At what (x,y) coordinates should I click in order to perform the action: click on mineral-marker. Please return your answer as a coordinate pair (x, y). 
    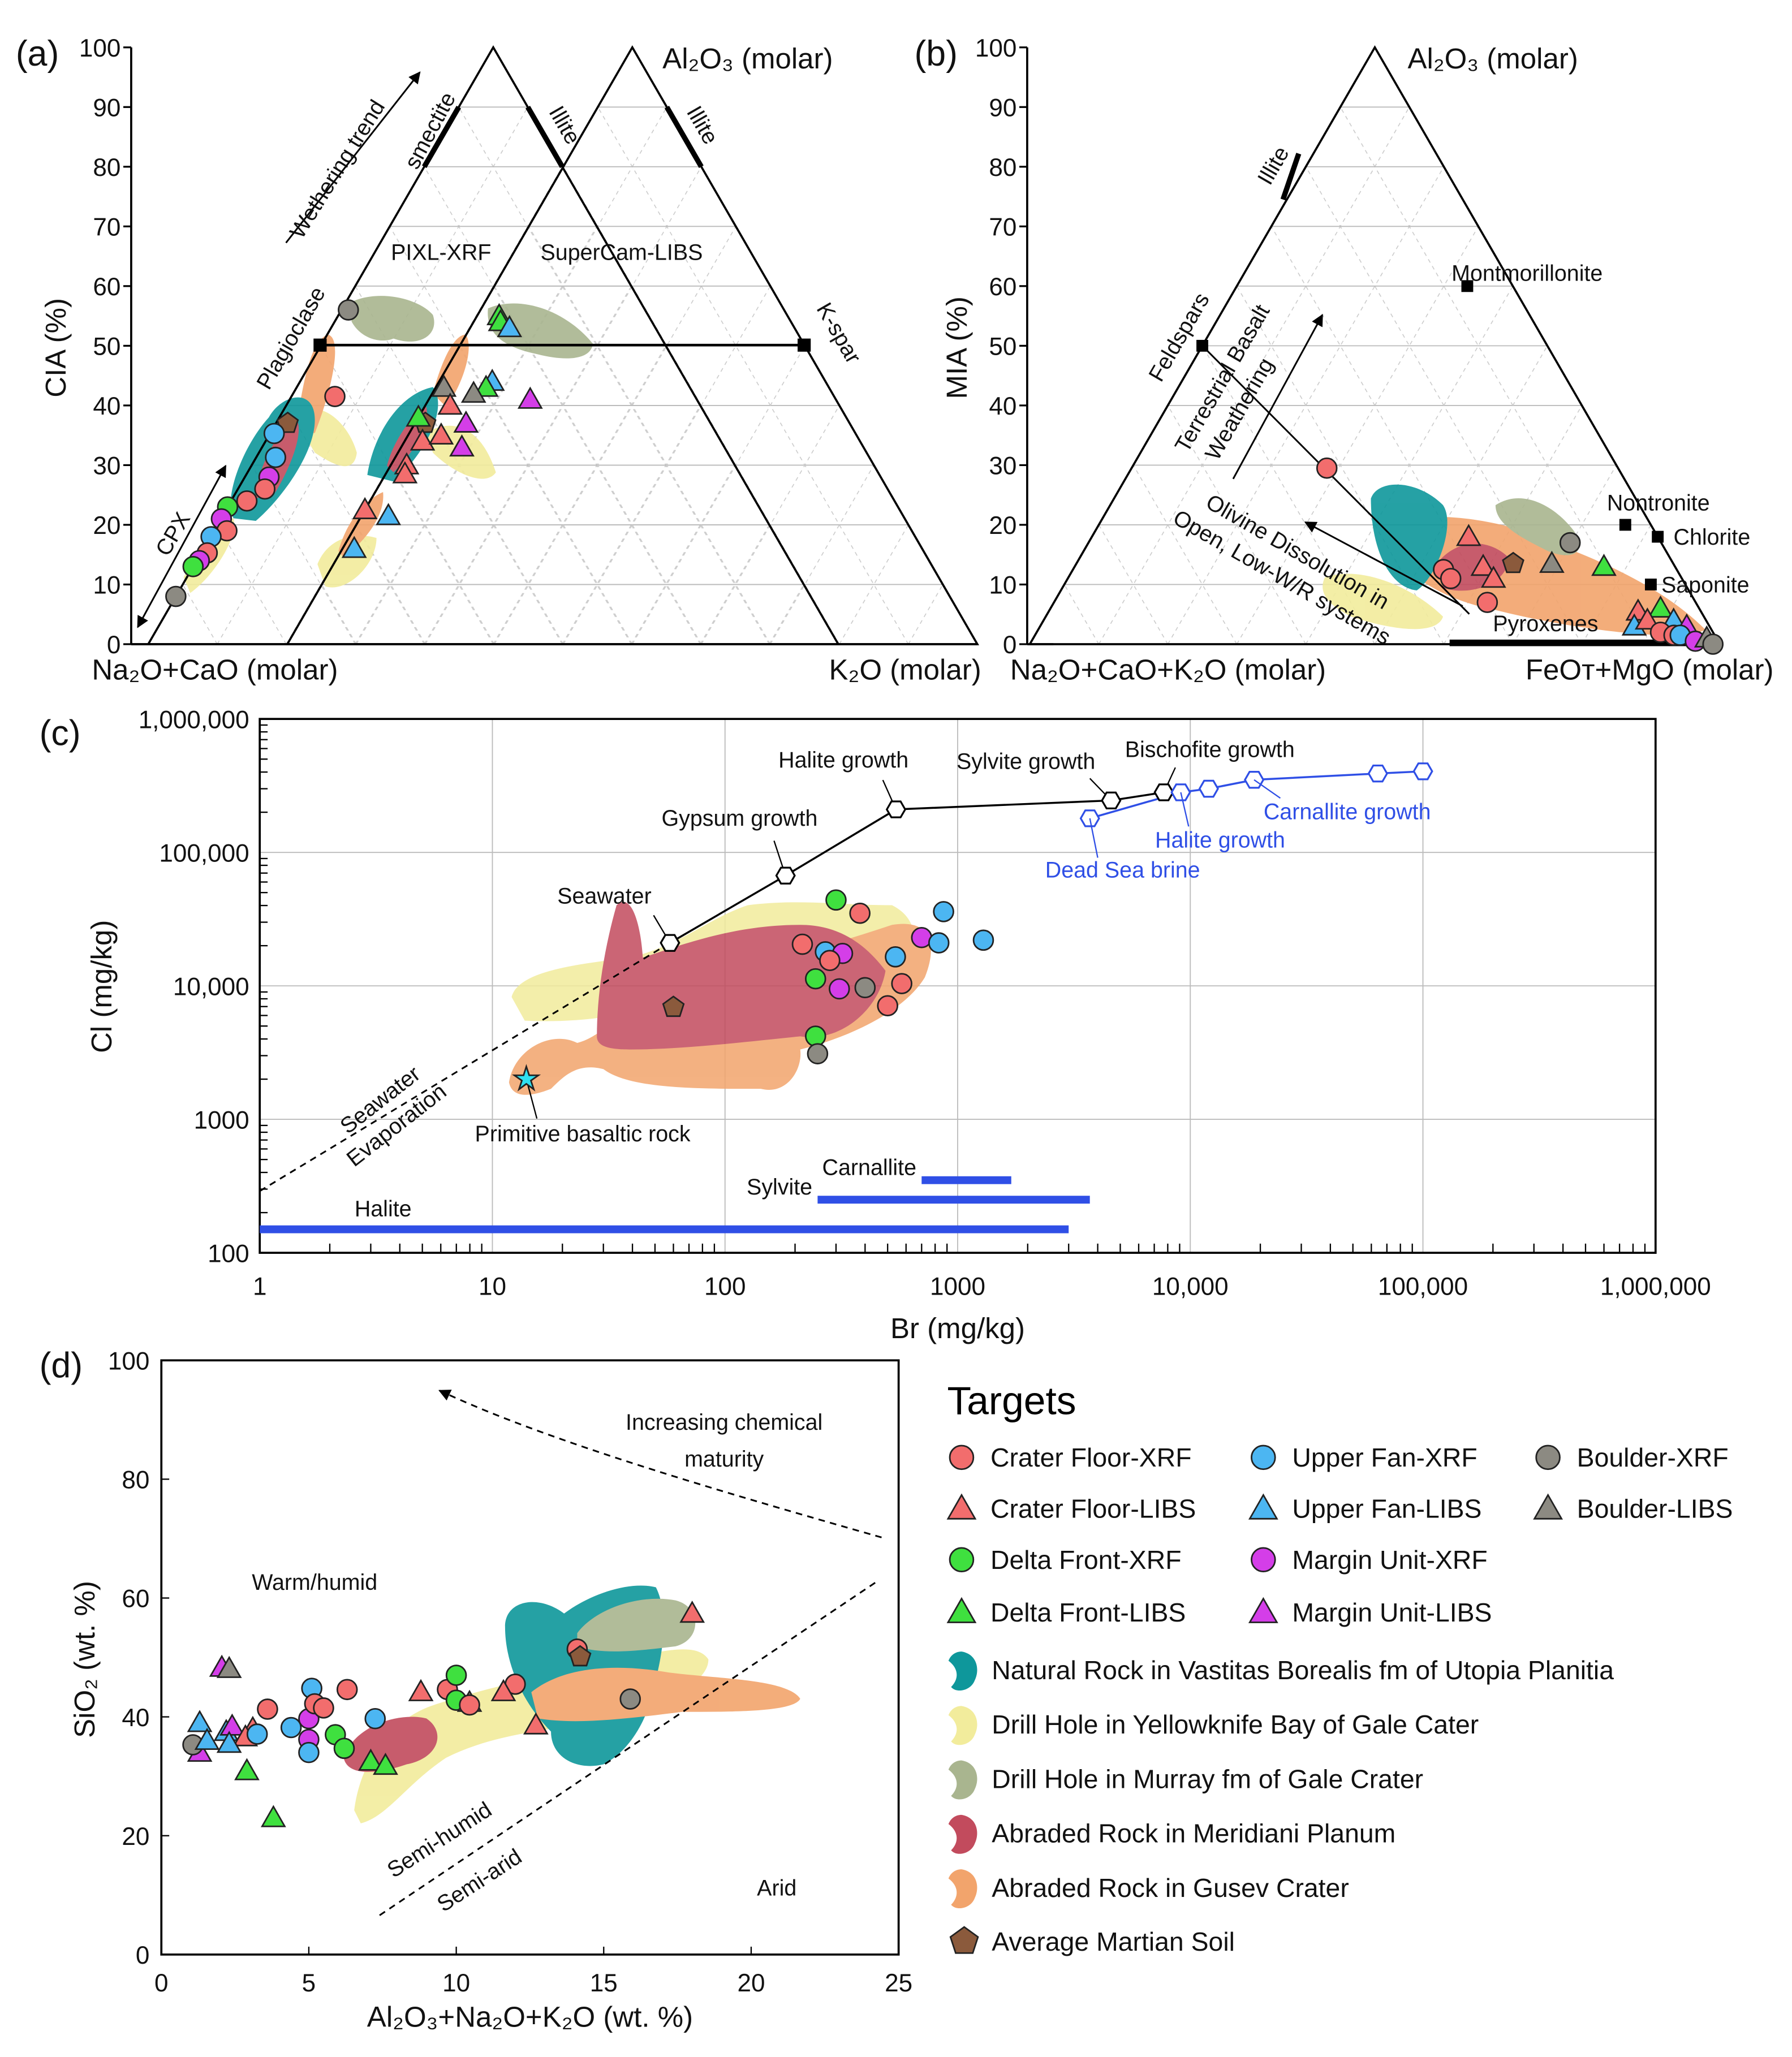
    Looking at the image, I should click on (1625, 525).